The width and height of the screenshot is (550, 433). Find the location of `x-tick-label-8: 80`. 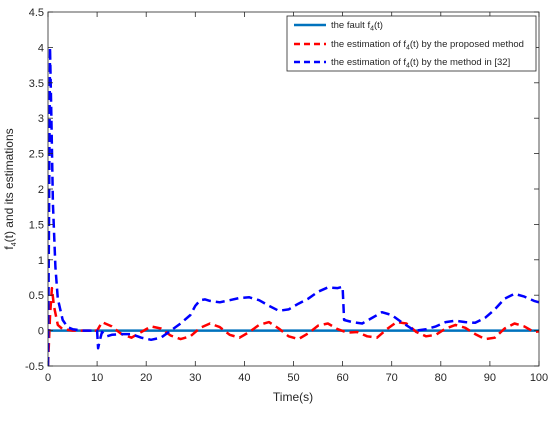

x-tick-label-8: 80 is located at coordinates (441, 378).